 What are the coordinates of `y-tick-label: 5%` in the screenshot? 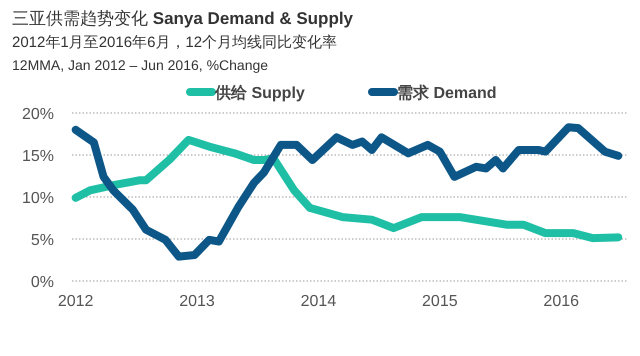 It's located at (42, 240).